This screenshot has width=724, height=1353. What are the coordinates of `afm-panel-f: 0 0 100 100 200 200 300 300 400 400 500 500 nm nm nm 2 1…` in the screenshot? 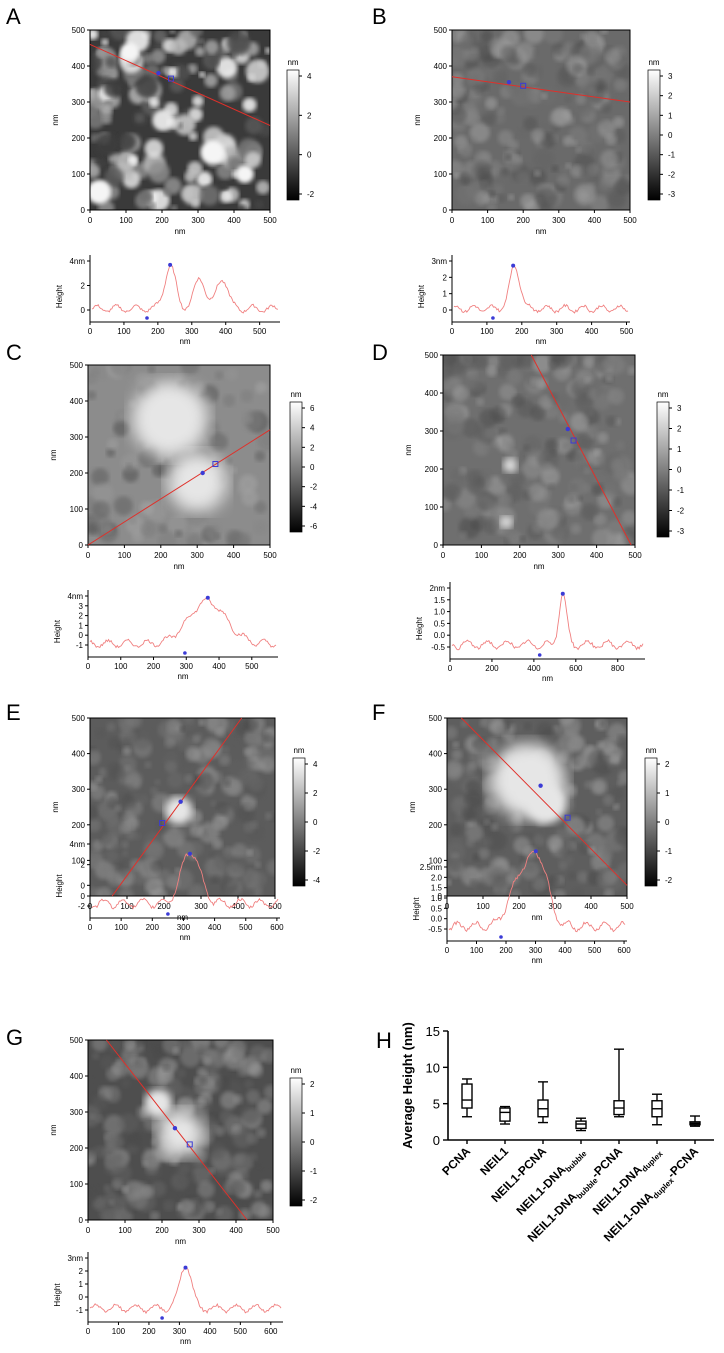 It's located at (540, 839).